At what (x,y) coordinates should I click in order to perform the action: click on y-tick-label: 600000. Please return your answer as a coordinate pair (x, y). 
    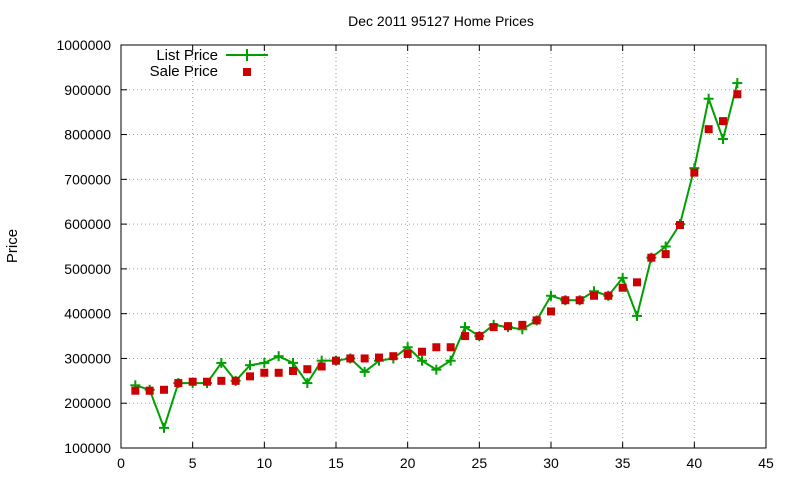
    Looking at the image, I should click on (87, 224).